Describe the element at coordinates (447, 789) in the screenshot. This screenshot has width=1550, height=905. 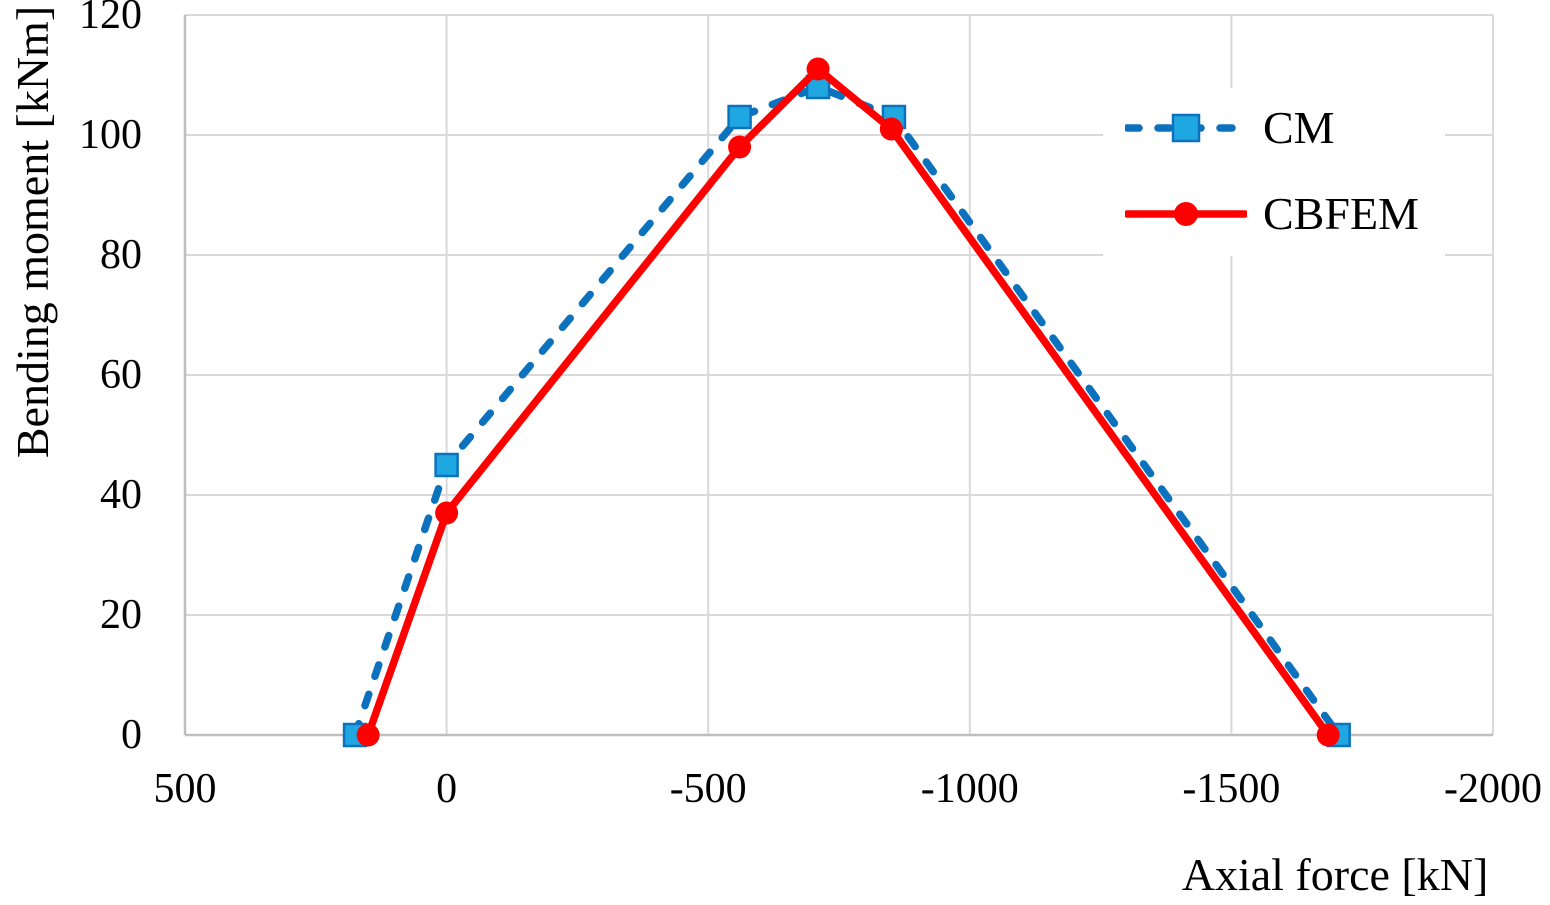
I see `x-tick-label: 0` at that location.